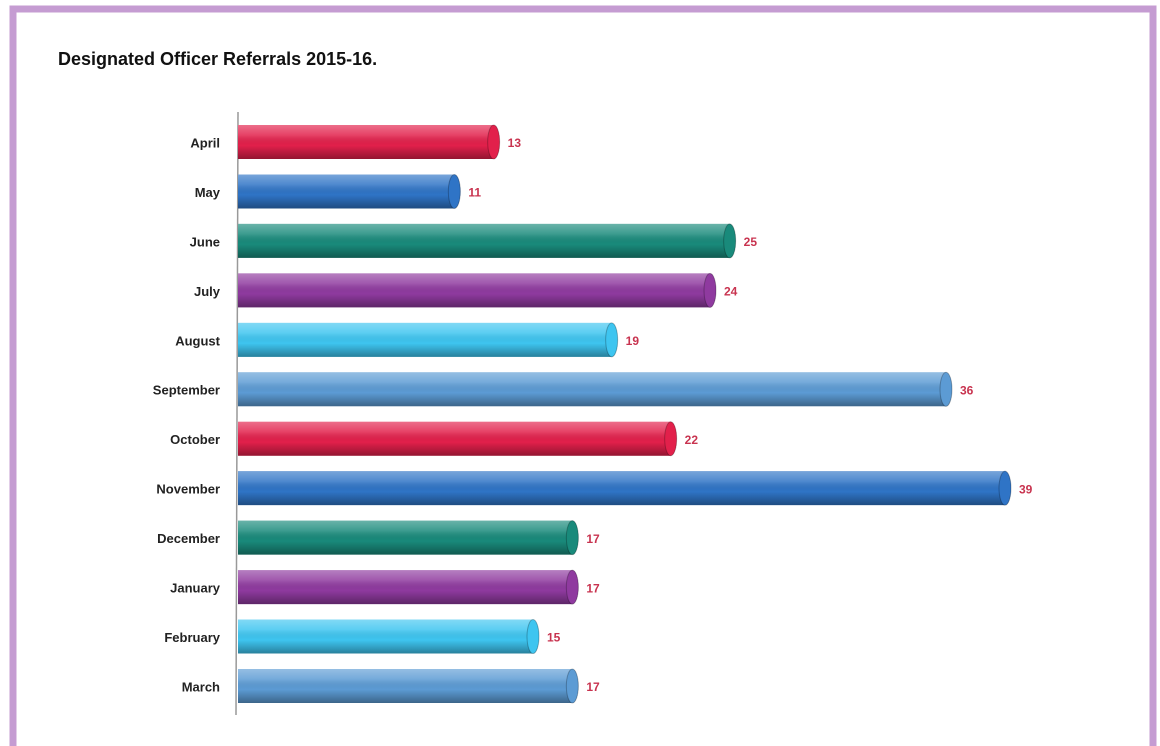 This screenshot has height=746, width=1160. I want to click on value-label: 11, so click(474, 193).